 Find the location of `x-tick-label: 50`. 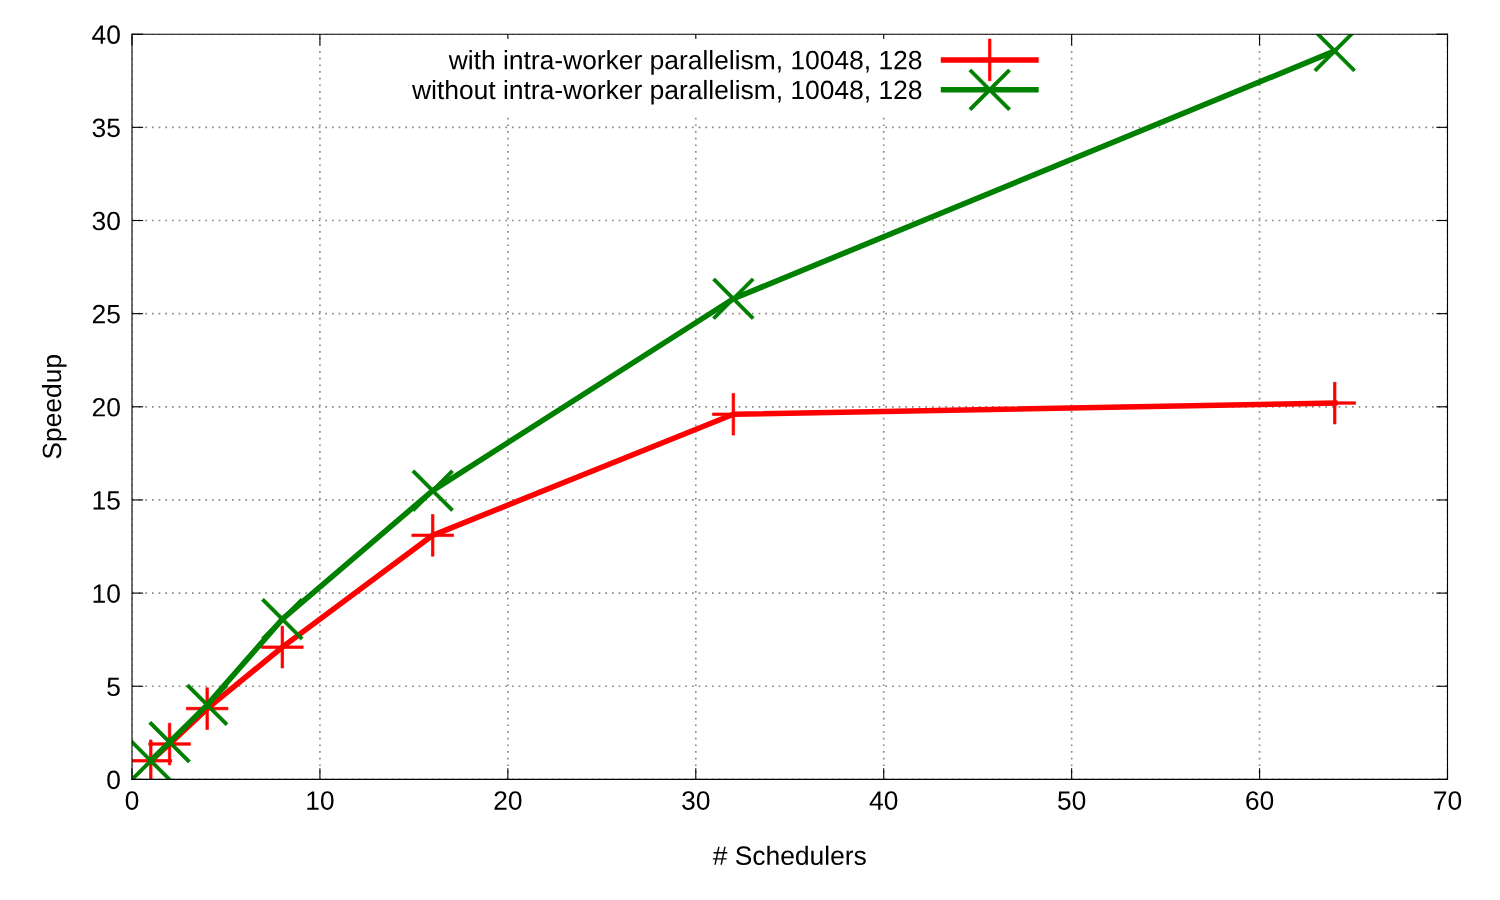

x-tick-label: 50 is located at coordinates (1072, 800).